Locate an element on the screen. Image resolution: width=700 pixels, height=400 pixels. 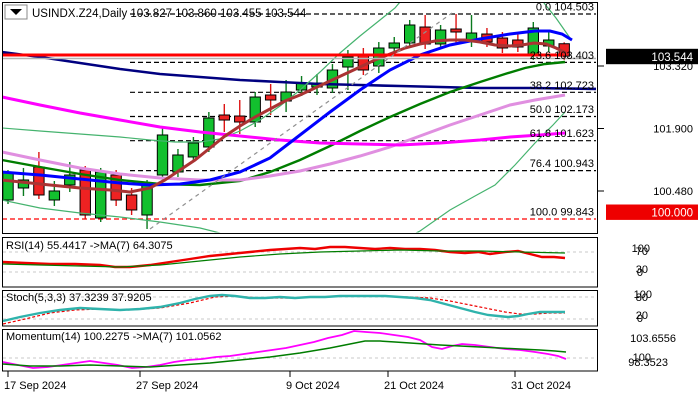
level-100-box is located at coordinates (652, 212).